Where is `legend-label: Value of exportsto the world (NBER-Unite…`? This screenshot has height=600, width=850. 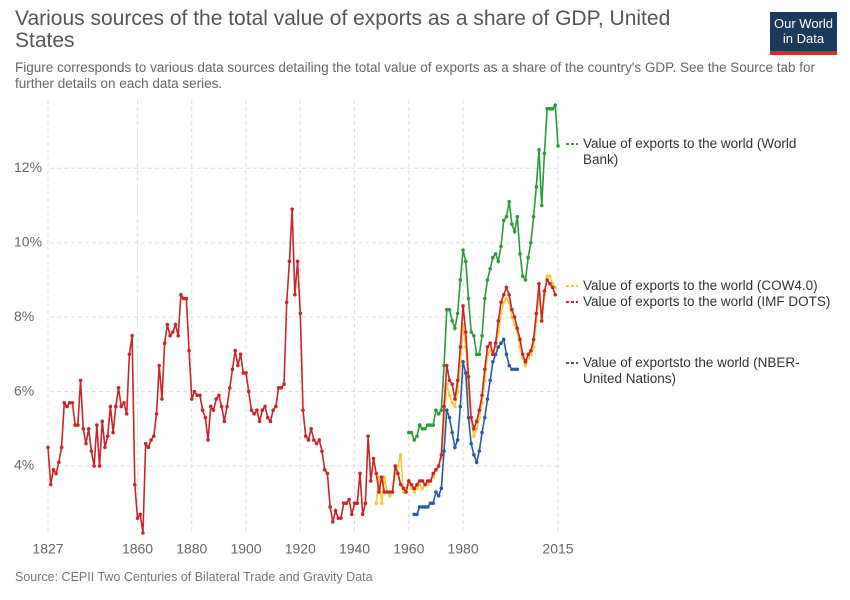
legend-label: Value of exportsto the world (NBER-Unite… is located at coordinates (691, 370).